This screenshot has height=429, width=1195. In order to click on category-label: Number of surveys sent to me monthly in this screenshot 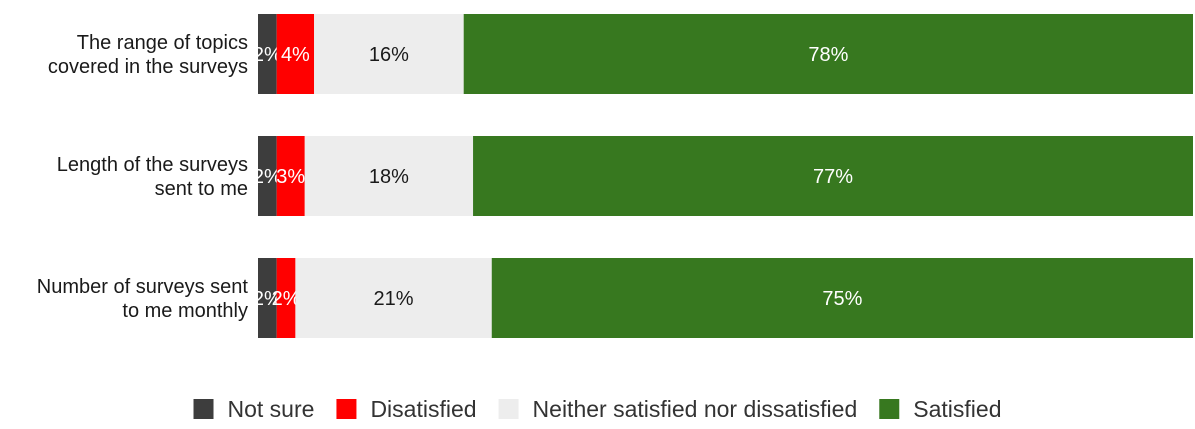, I will do `click(143, 299)`.